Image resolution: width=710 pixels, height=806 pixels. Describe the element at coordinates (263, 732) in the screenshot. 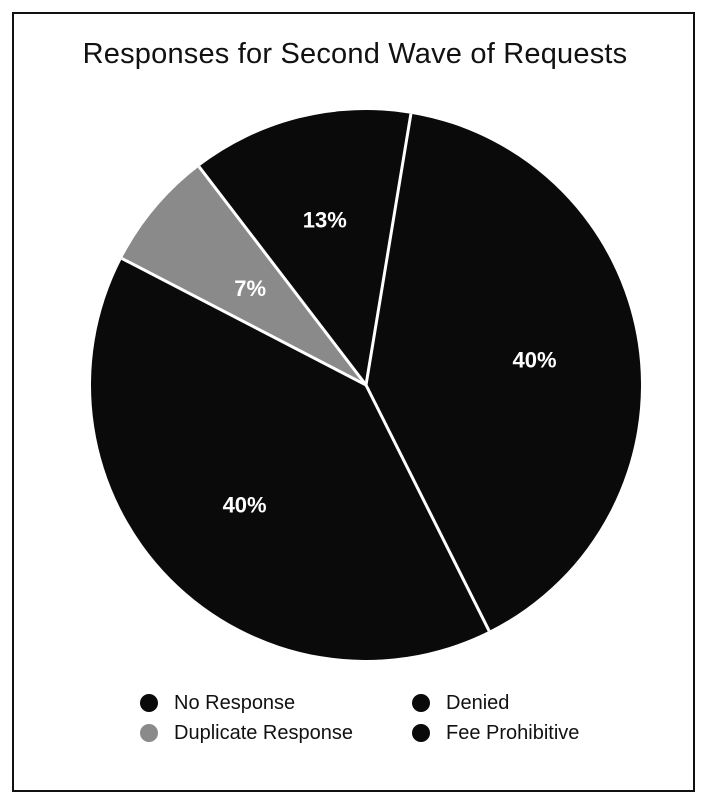

I see `legend-label-duplicate-response: Duplicate Response` at that location.